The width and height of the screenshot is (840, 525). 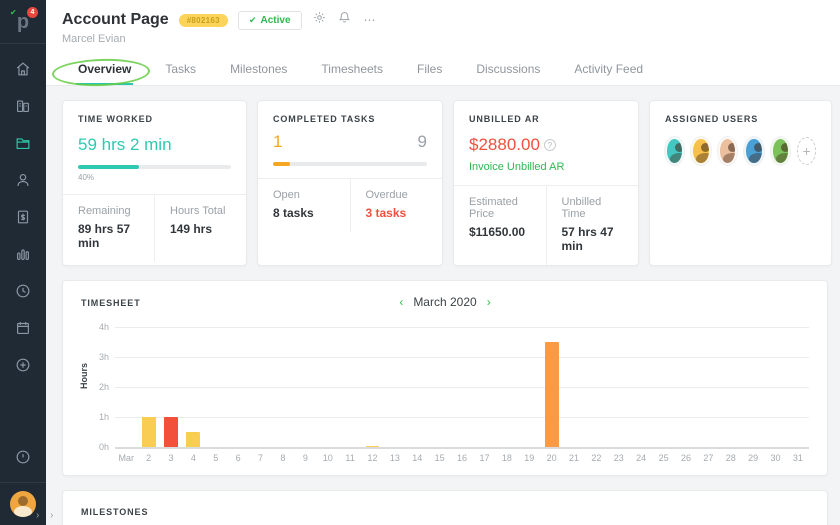 What do you see at coordinates (104, 211) in the screenshot?
I see `stat-label: Remaining` at bounding box center [104, 211].